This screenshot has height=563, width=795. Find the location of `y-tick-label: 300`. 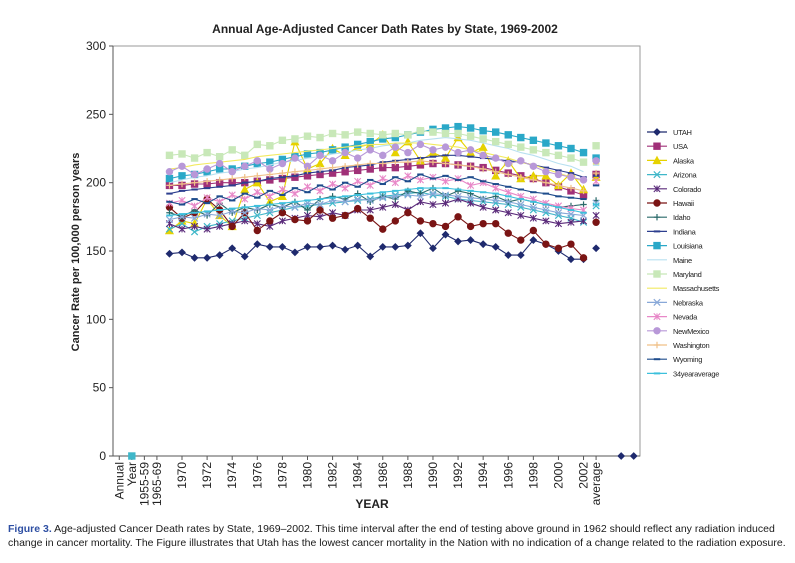

y-tick-label: 300 is located at coordinates (96, 46).